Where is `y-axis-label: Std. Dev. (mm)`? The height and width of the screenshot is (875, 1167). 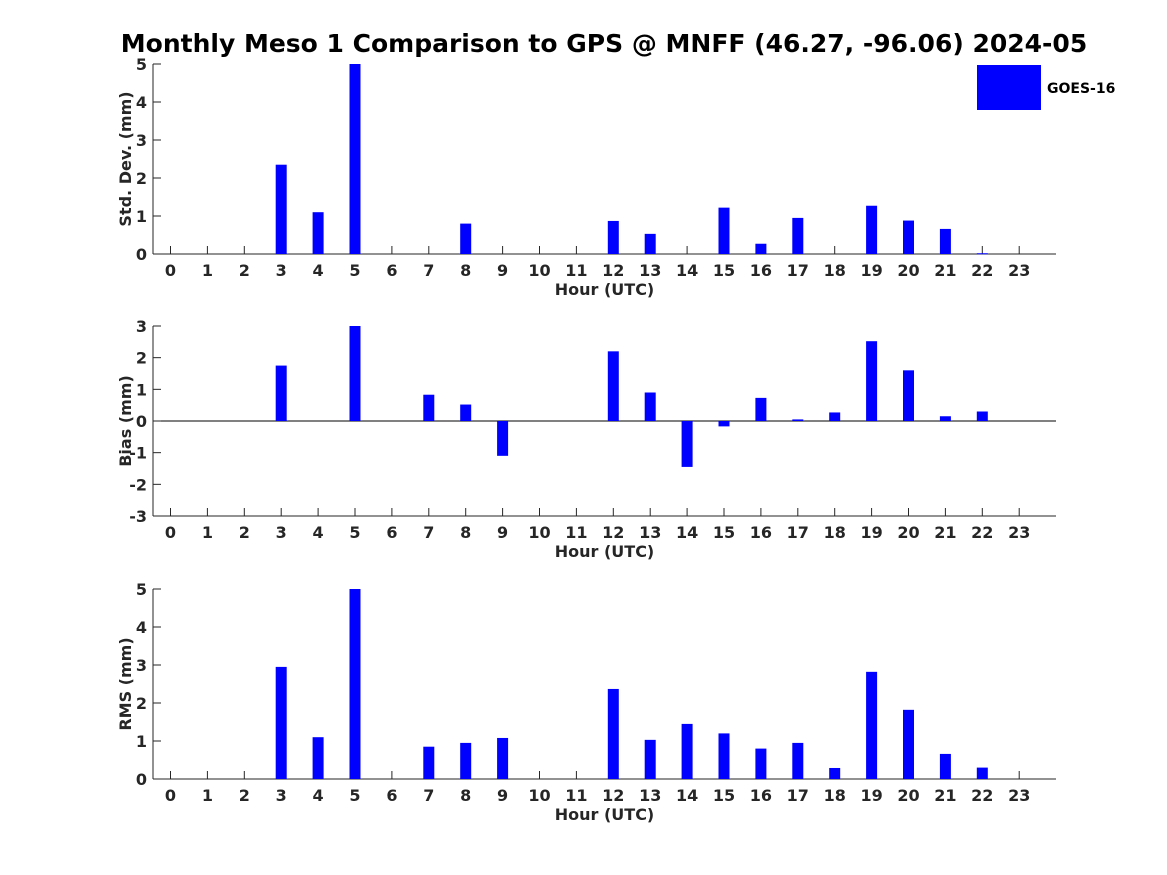
y-axis-label: Std. Dev. (mm) is located at coordinates (125, 158).